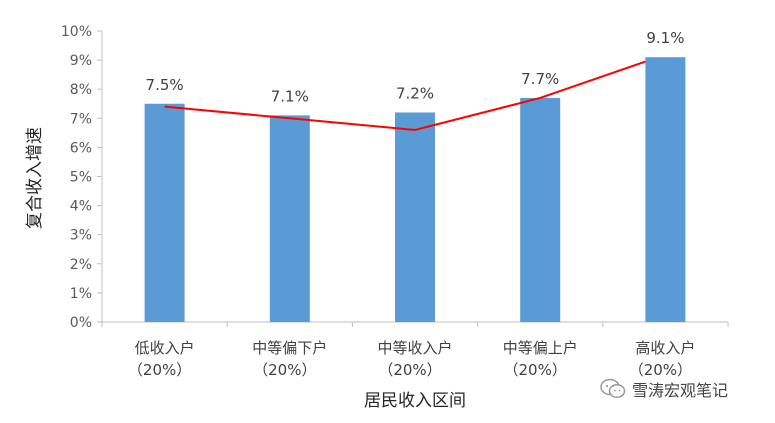 This screenshot has width=775, height=423. I want to click on data-label: 9.1%, so click(665, 38).